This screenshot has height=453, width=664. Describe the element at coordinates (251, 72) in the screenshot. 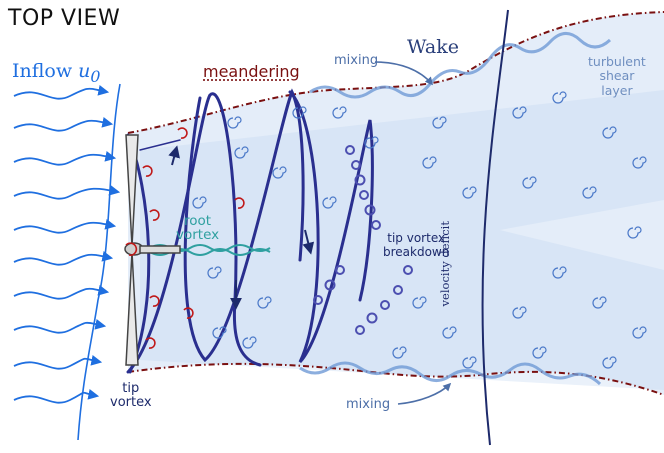

I see `meandering-label: meandering` at that location.